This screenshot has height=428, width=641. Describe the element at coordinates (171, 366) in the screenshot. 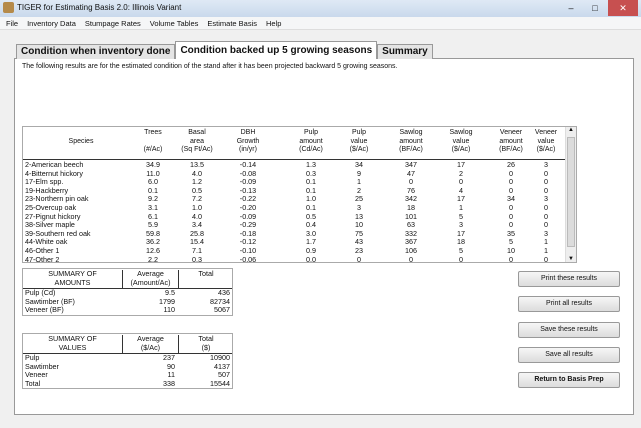

I see `summary-cell: 90` at that location.